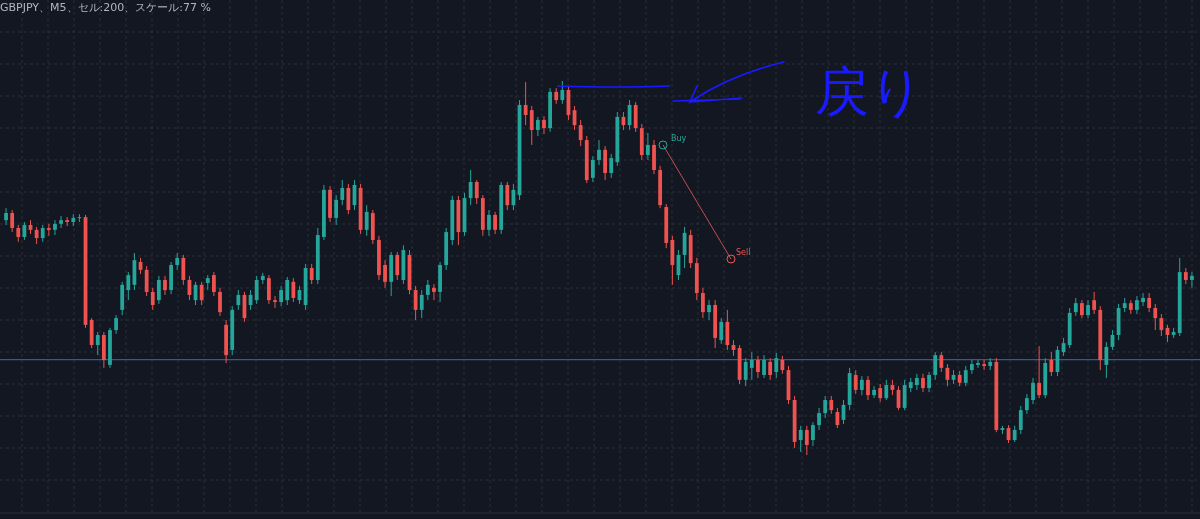  Describe the element at coordinates (743, 252) in the screenshot. I see `annotation: Sell` at that location.